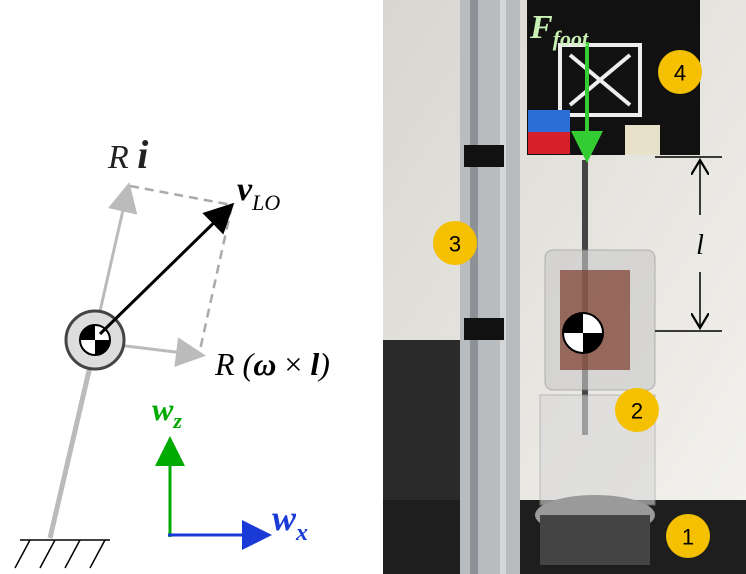  What do you see at coordinates (290, 522) in the screenshot?
I see `wx-label: wx` at bounding box center [290, 522].